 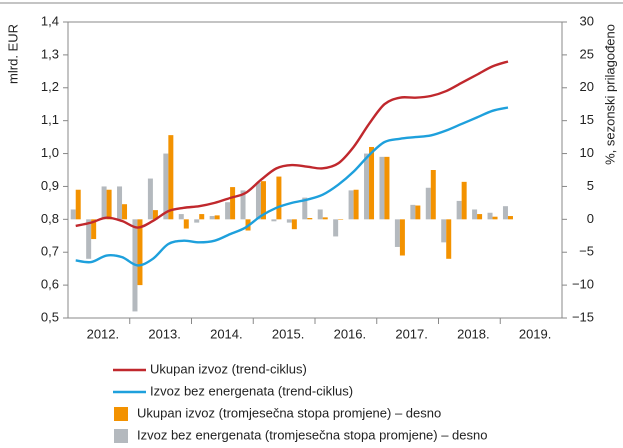 I want to click on y-tick-label: 1,3, so click(x=50, y=53).